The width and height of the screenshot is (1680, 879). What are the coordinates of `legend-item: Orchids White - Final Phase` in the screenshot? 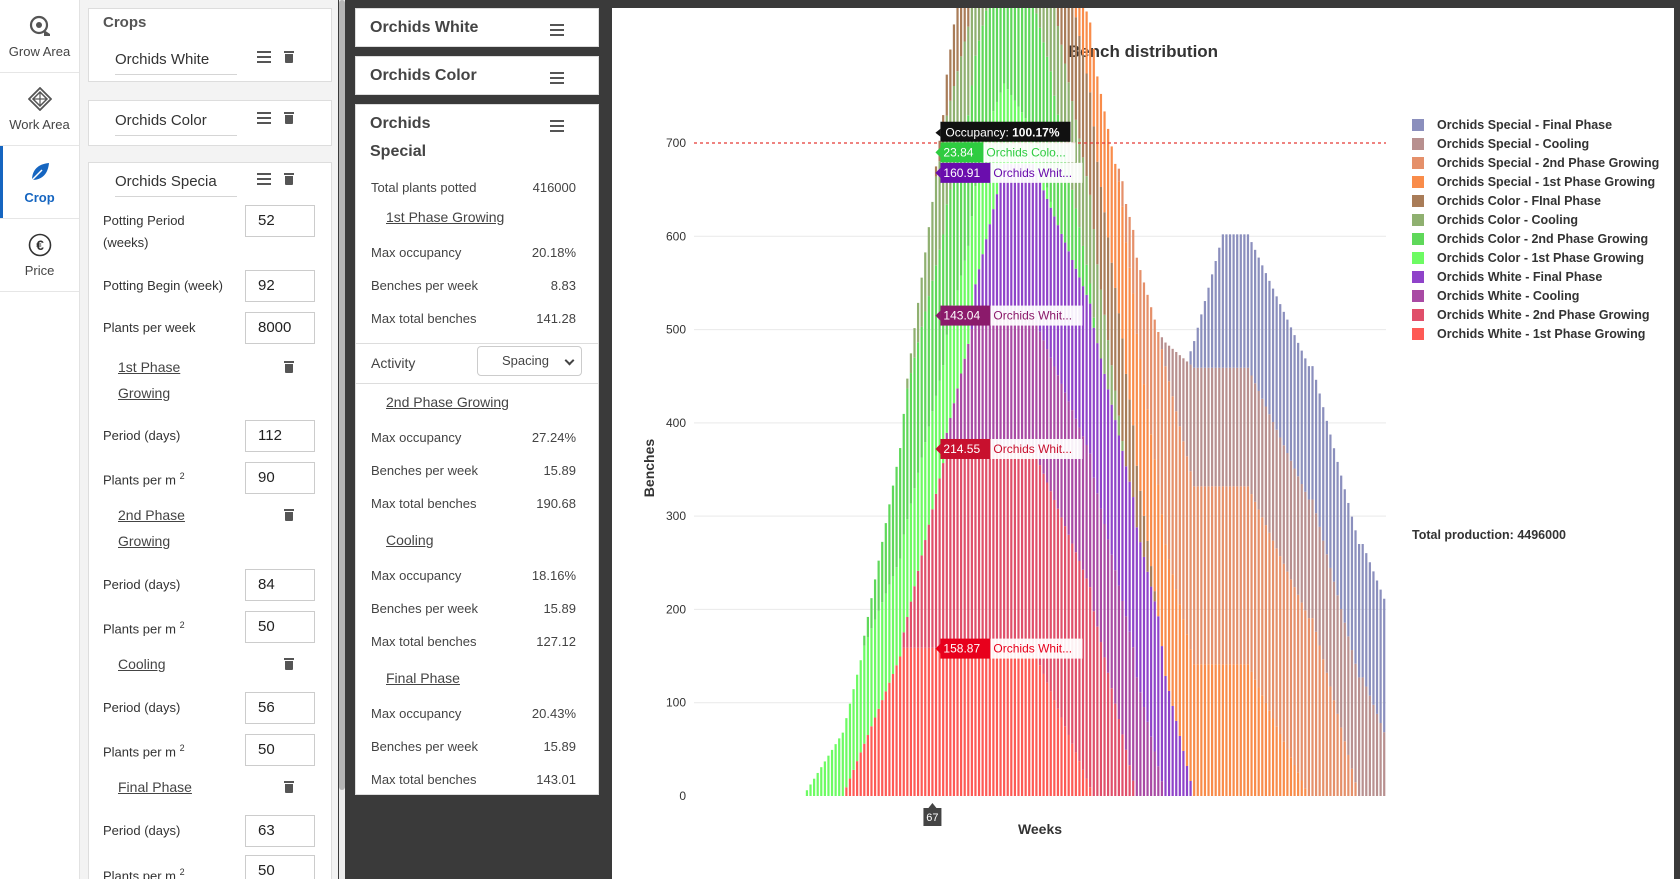 It's located at (1535, 276).